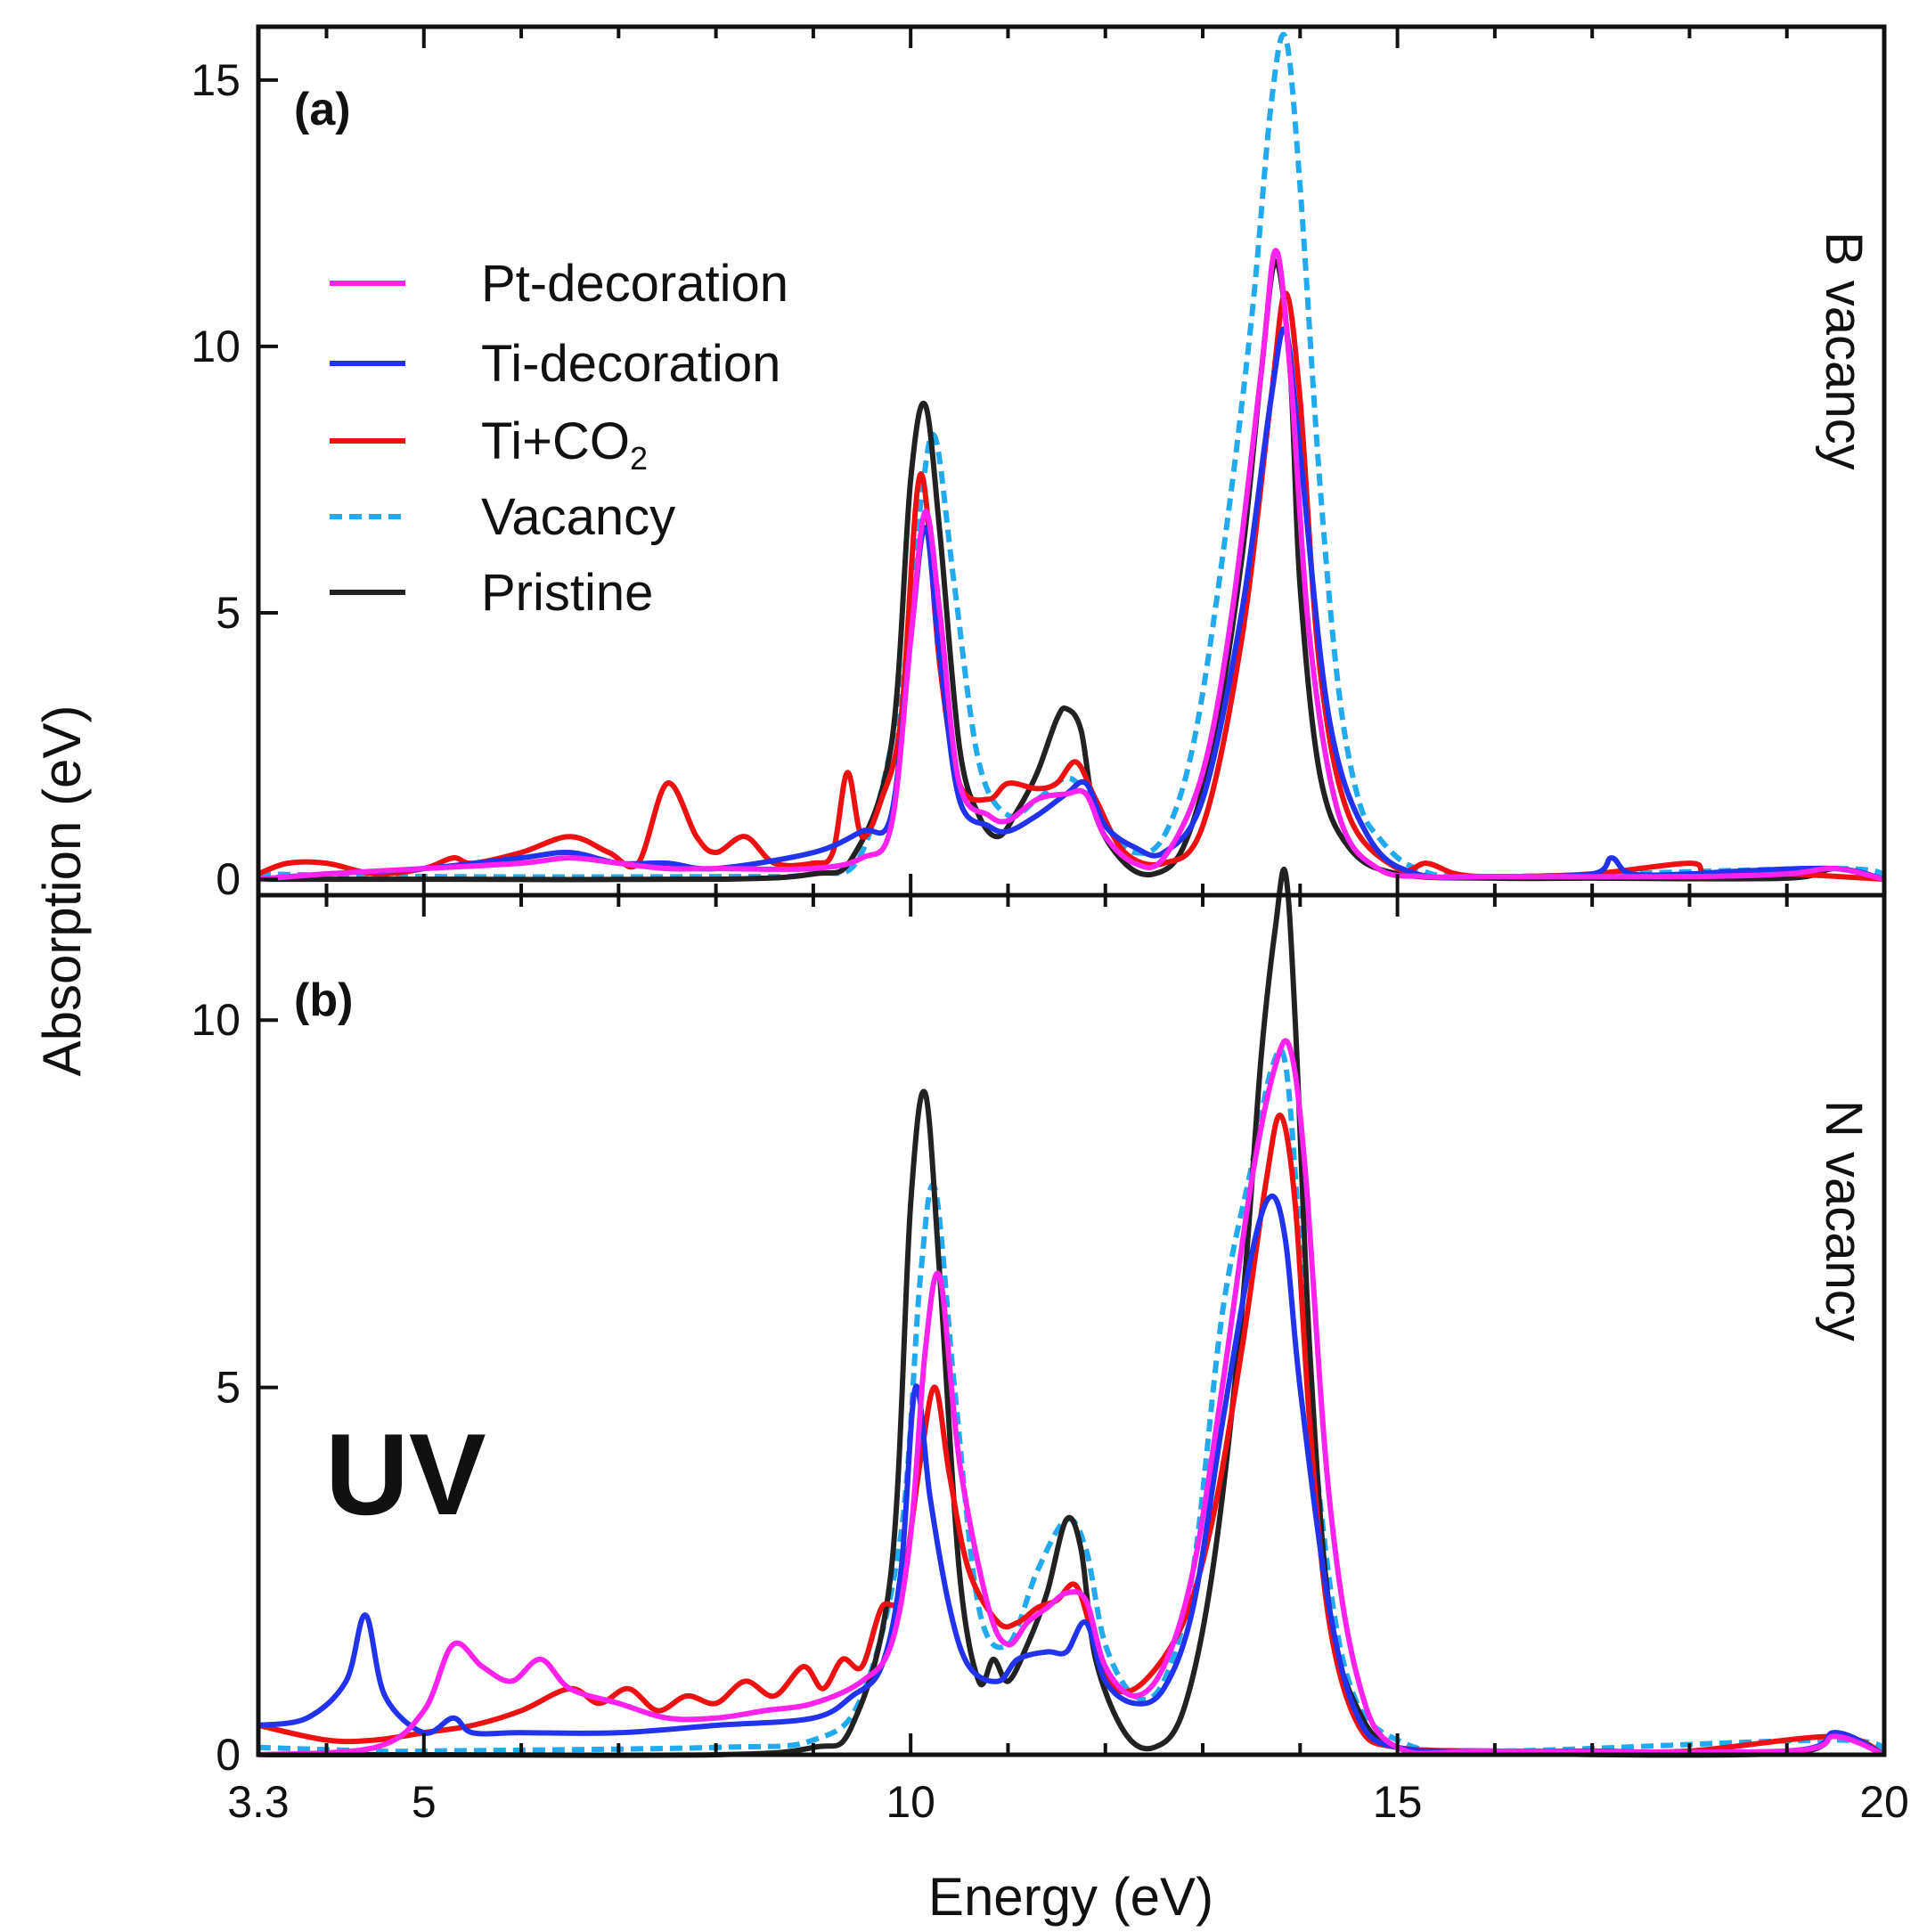 This screenshot has width=1927, height=1932. I want to click on y-axis-title: Absorption (eV), so click(62, 891).